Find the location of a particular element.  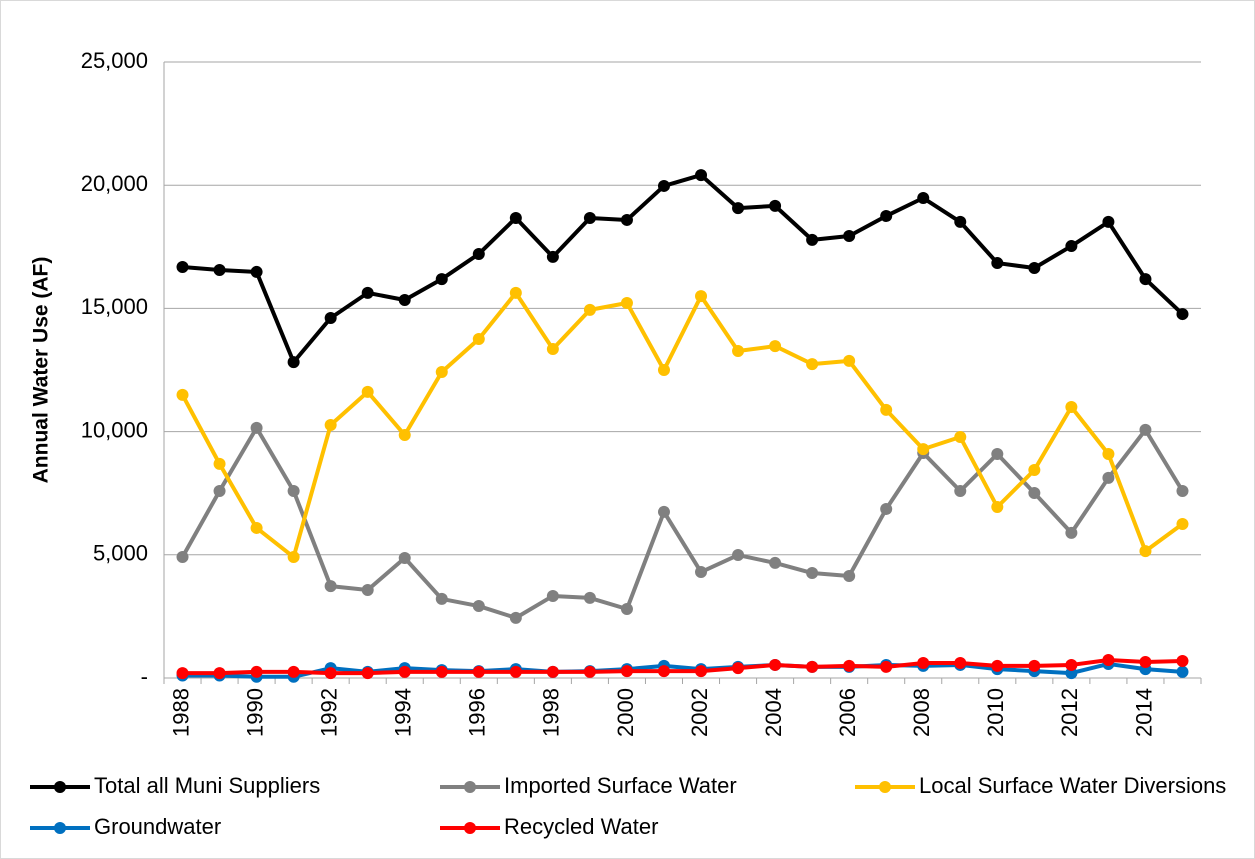

y-tick-label: 15,000 is located at coordinates (114, 306).